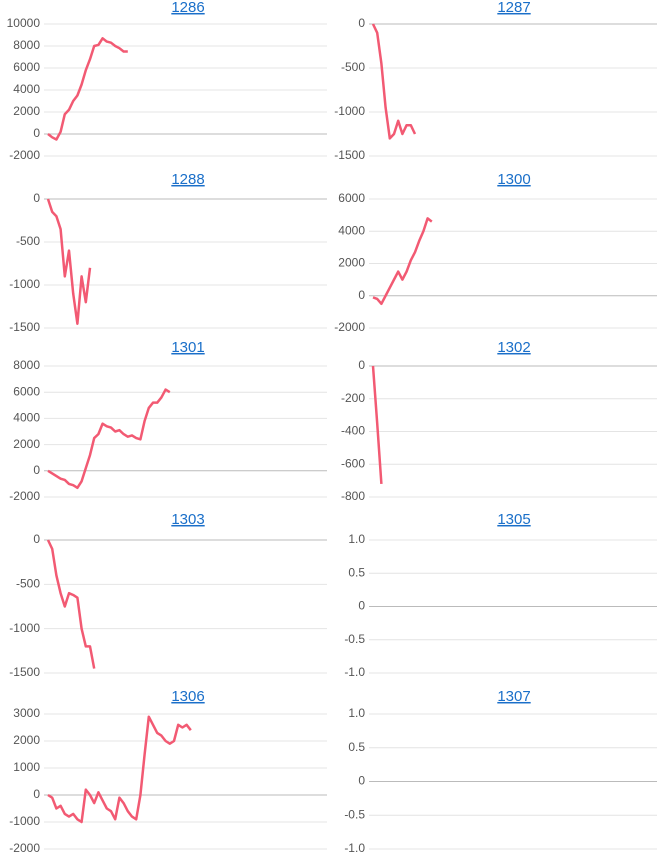 Image resolution: width=668 pixels, height=860 pixels. What do you see at coordinates (353, 431) in the screenshot?
I see `y-tick-label: -400` at bounding box center [353, 431].